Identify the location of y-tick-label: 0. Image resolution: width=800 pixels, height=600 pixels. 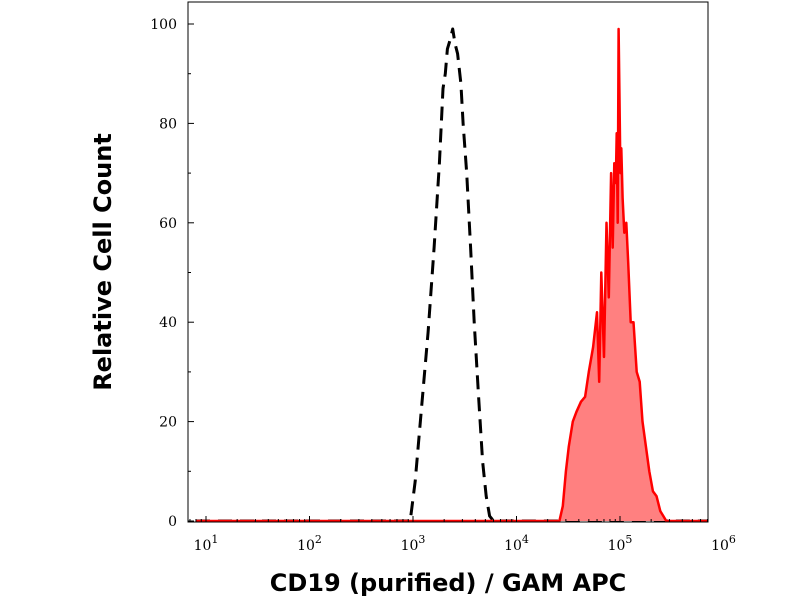
(172, 522).